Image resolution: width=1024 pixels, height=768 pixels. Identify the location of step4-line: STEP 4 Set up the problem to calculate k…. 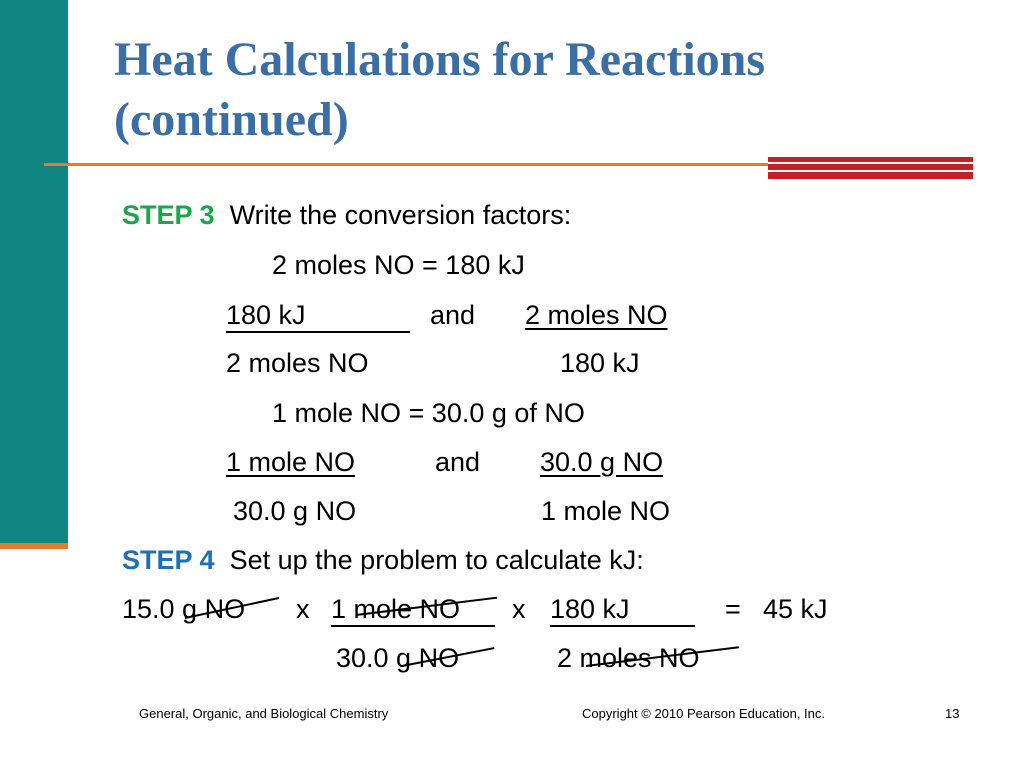
(383, 560).